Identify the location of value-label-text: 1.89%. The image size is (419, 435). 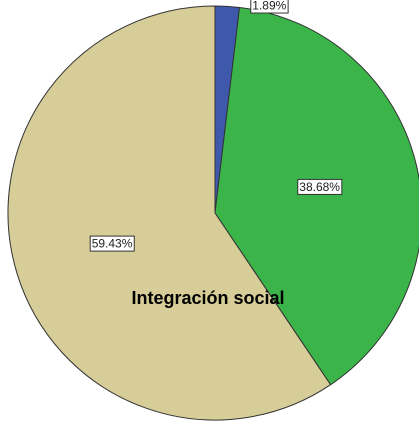
(269, 6).